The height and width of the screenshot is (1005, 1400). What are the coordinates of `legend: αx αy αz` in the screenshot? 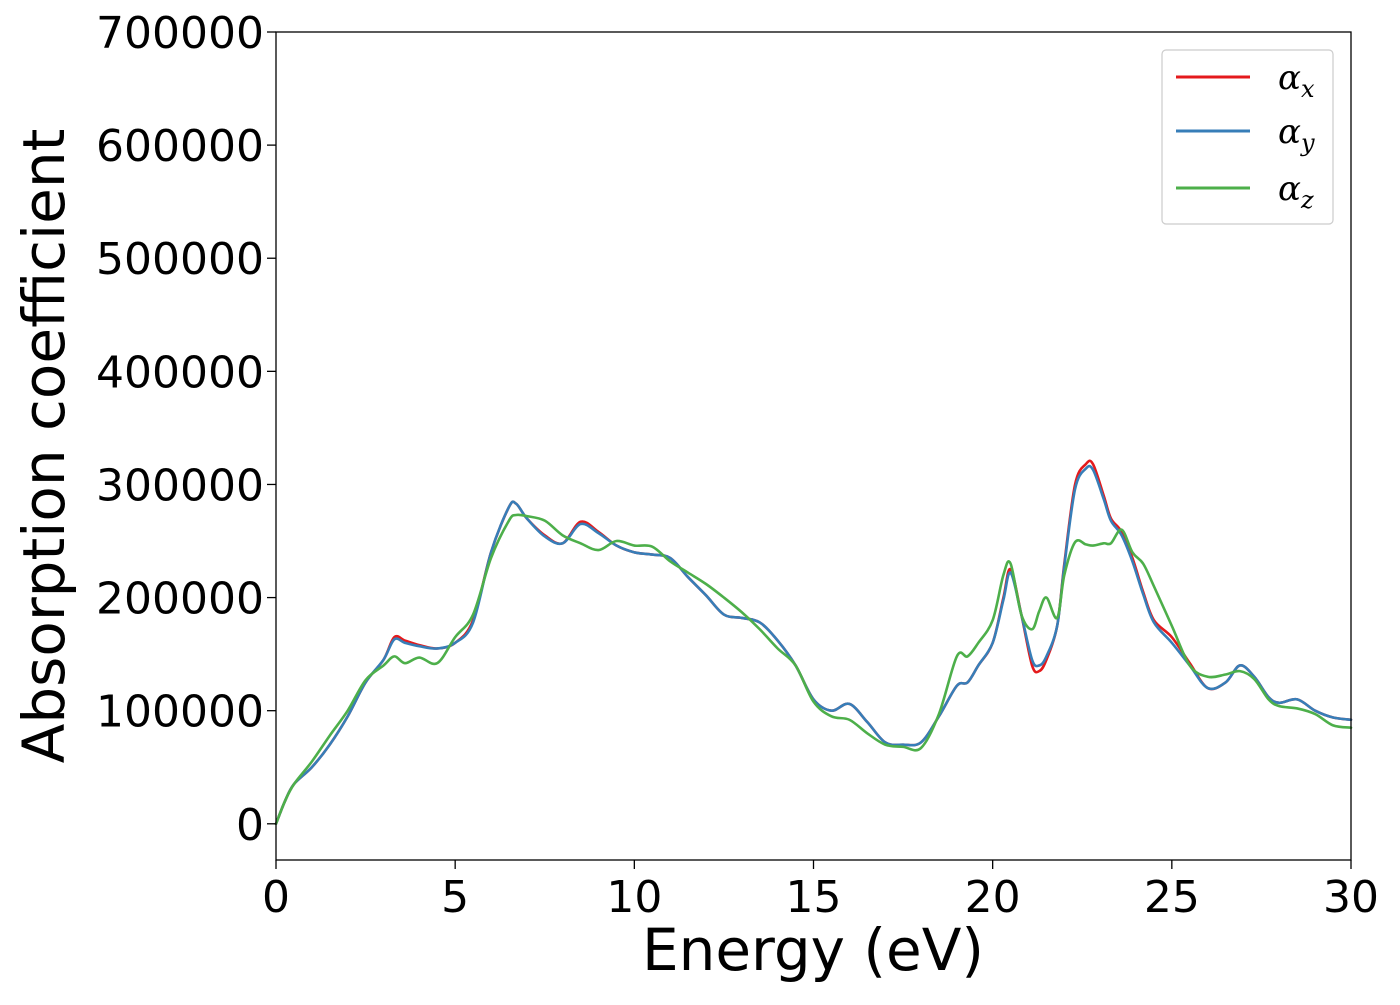 It's located at (1247, 137).